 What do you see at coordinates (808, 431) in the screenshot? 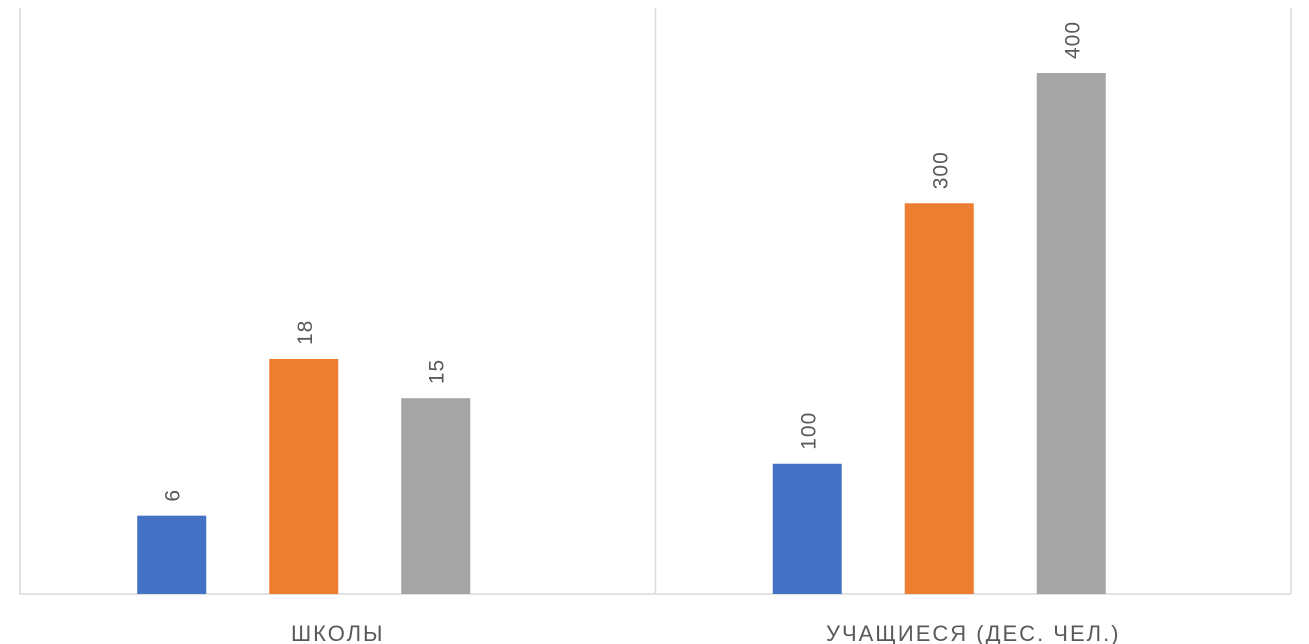
I see `data-label-cat1-series0: 100` at bounding box center [808, 431].